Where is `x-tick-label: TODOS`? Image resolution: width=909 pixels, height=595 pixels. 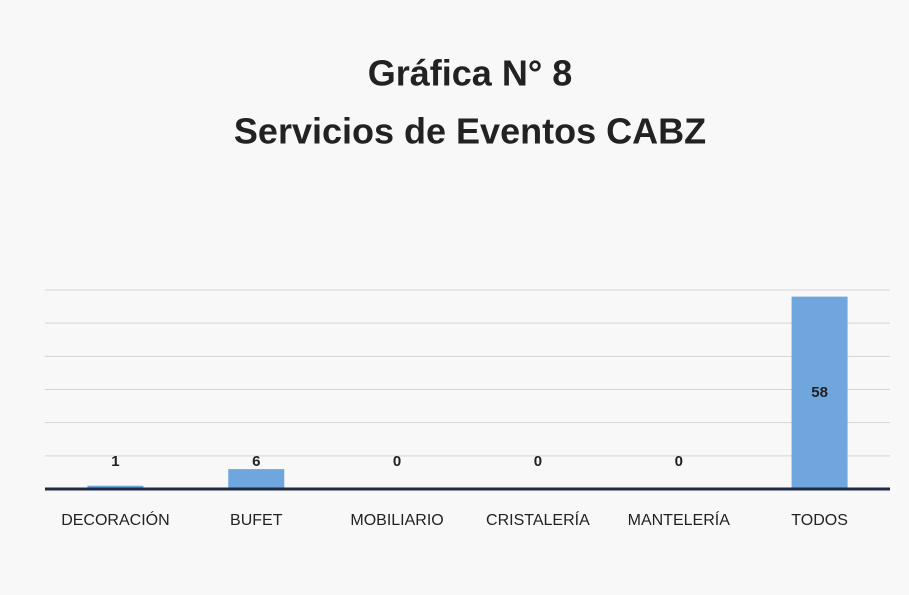
x-tick-label: TODOS is located at coordinates (819, 520).